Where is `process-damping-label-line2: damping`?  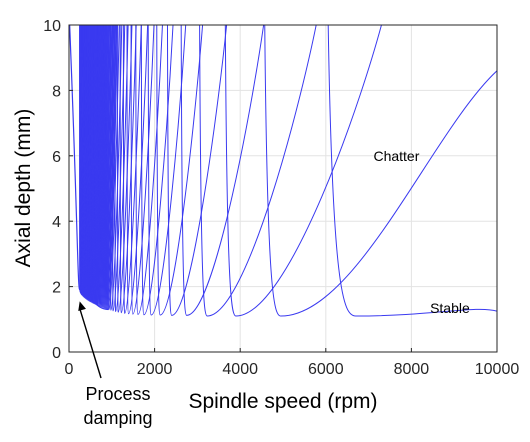 process-damping-label-line2: damping is located at coordinates (117, 418).